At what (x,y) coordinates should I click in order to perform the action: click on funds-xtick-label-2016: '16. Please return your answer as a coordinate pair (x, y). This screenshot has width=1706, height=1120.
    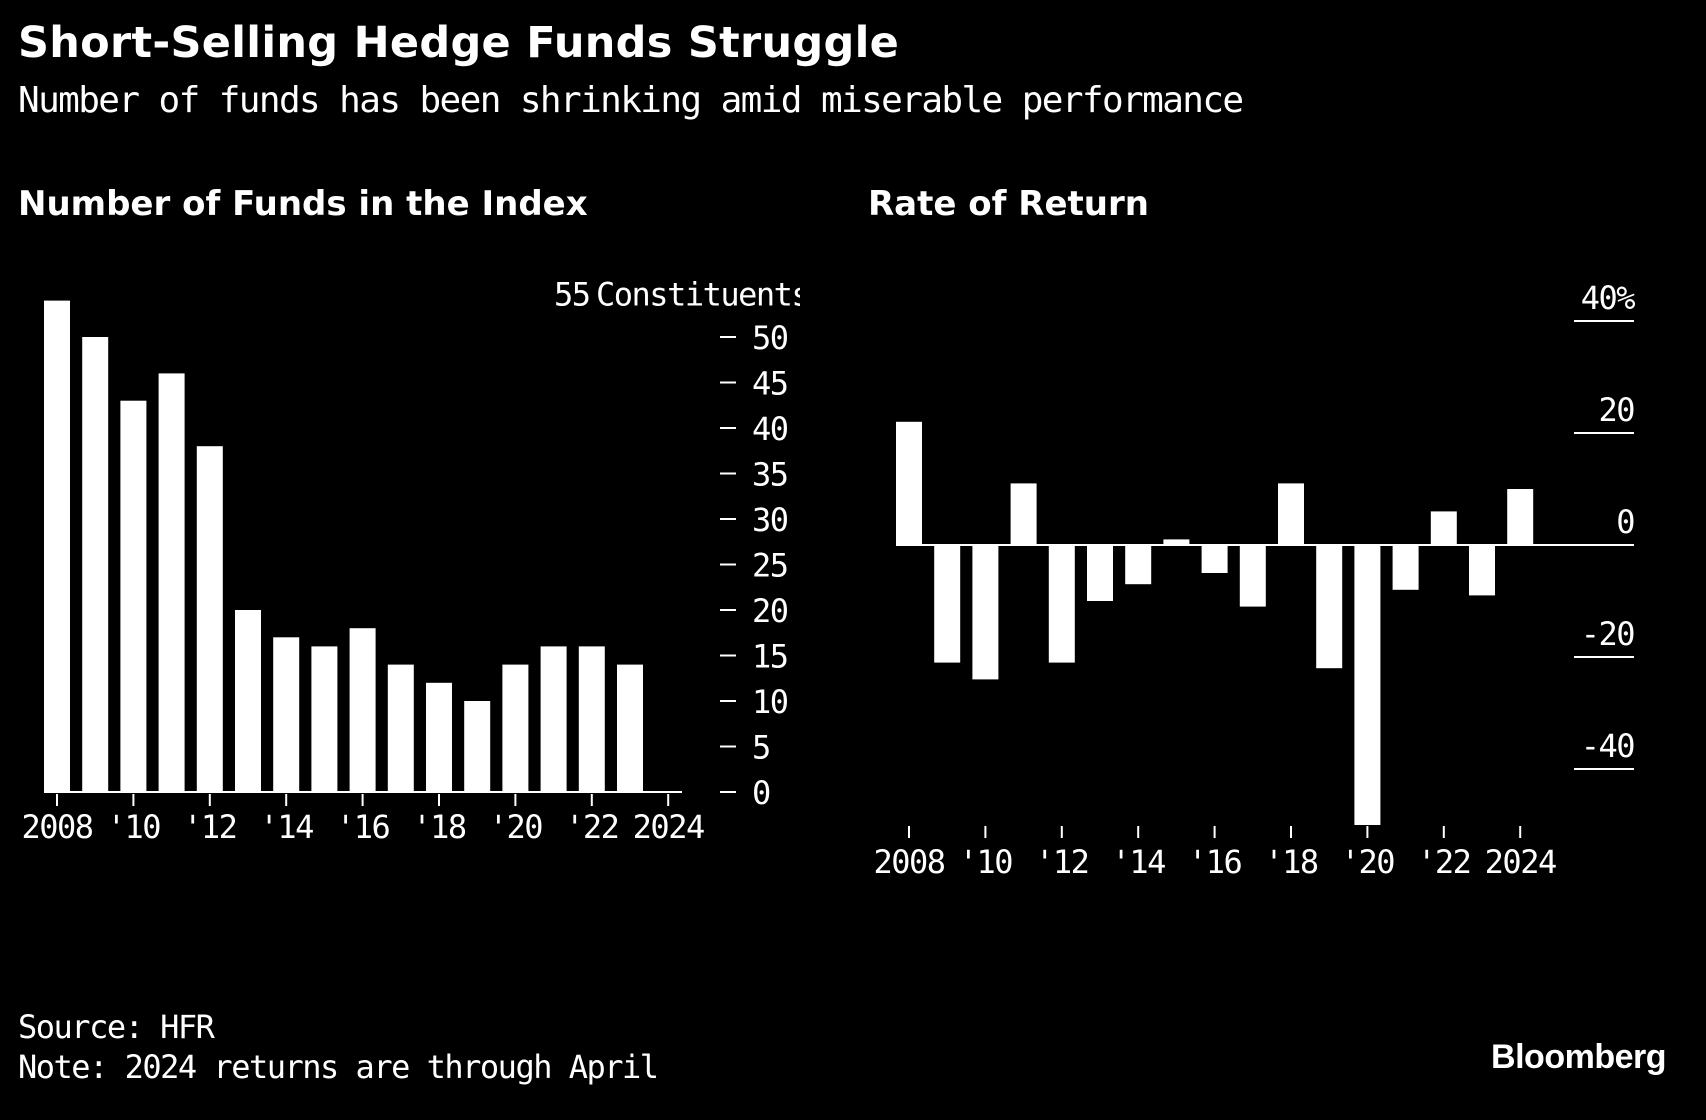
    Looking at the image, I should click on (363, 827).